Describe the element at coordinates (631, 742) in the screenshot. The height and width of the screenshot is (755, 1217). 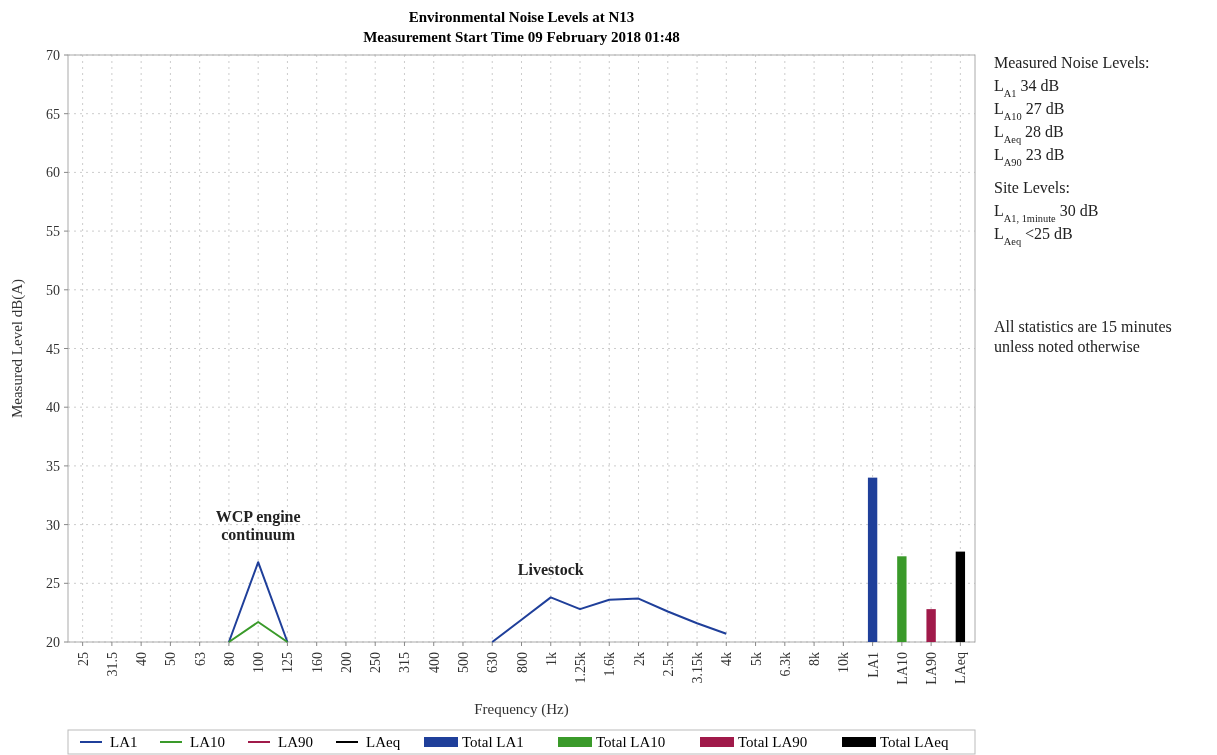
I see `legend-label: Total LA10` at that location.